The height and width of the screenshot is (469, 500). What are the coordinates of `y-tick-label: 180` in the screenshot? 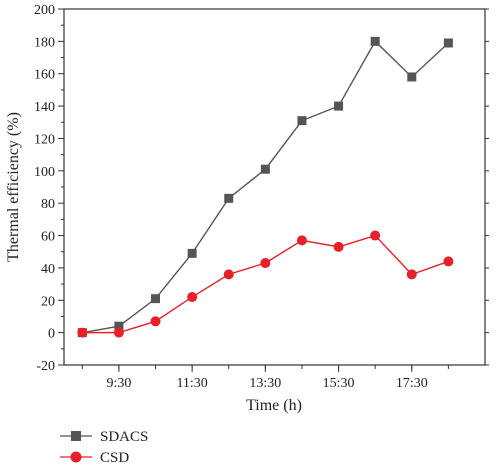 It's located at (44, 42).